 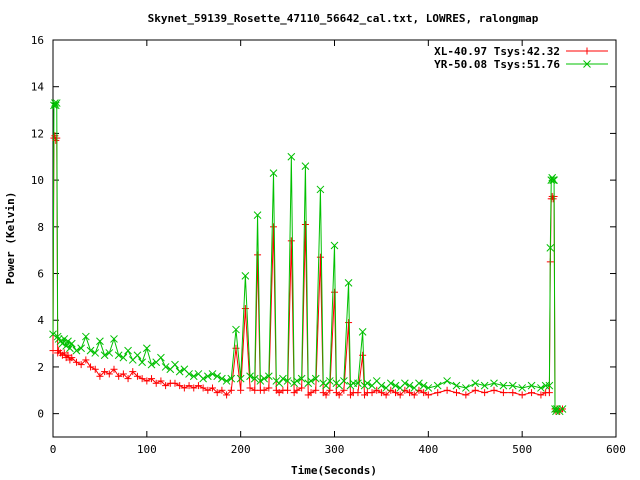 I want to click on y-tick-label: 4, so click(x=40, y=320).